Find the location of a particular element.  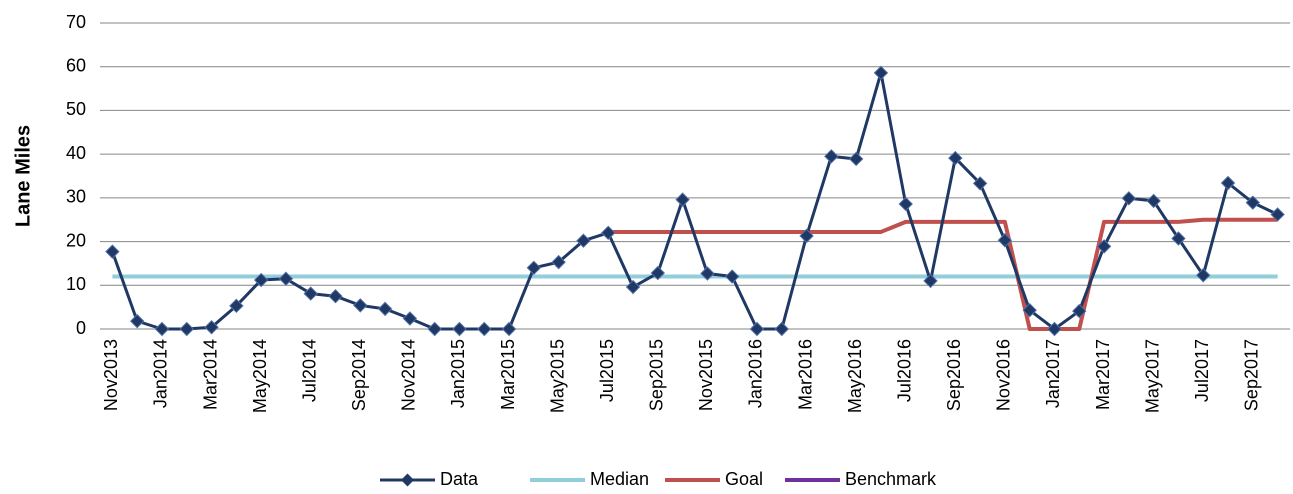

x-tick-label: Mar2016 is located at coordinates (805, 374).